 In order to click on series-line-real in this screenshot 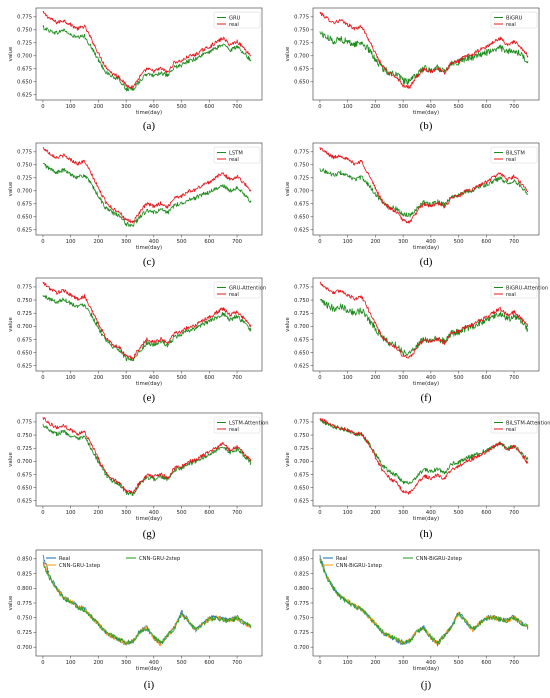, I will do `click(424, 185)`.